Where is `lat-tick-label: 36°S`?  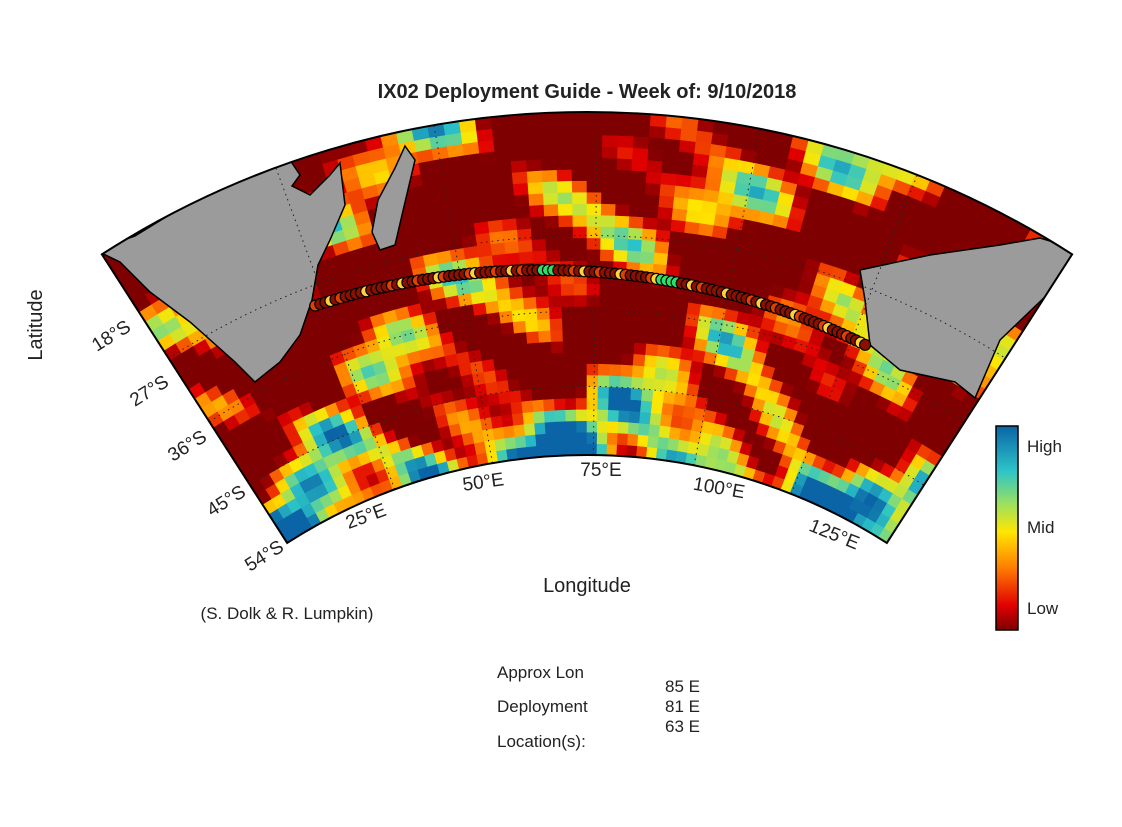 lat-tick-label: 36°S is located at coordinates (187, 446).